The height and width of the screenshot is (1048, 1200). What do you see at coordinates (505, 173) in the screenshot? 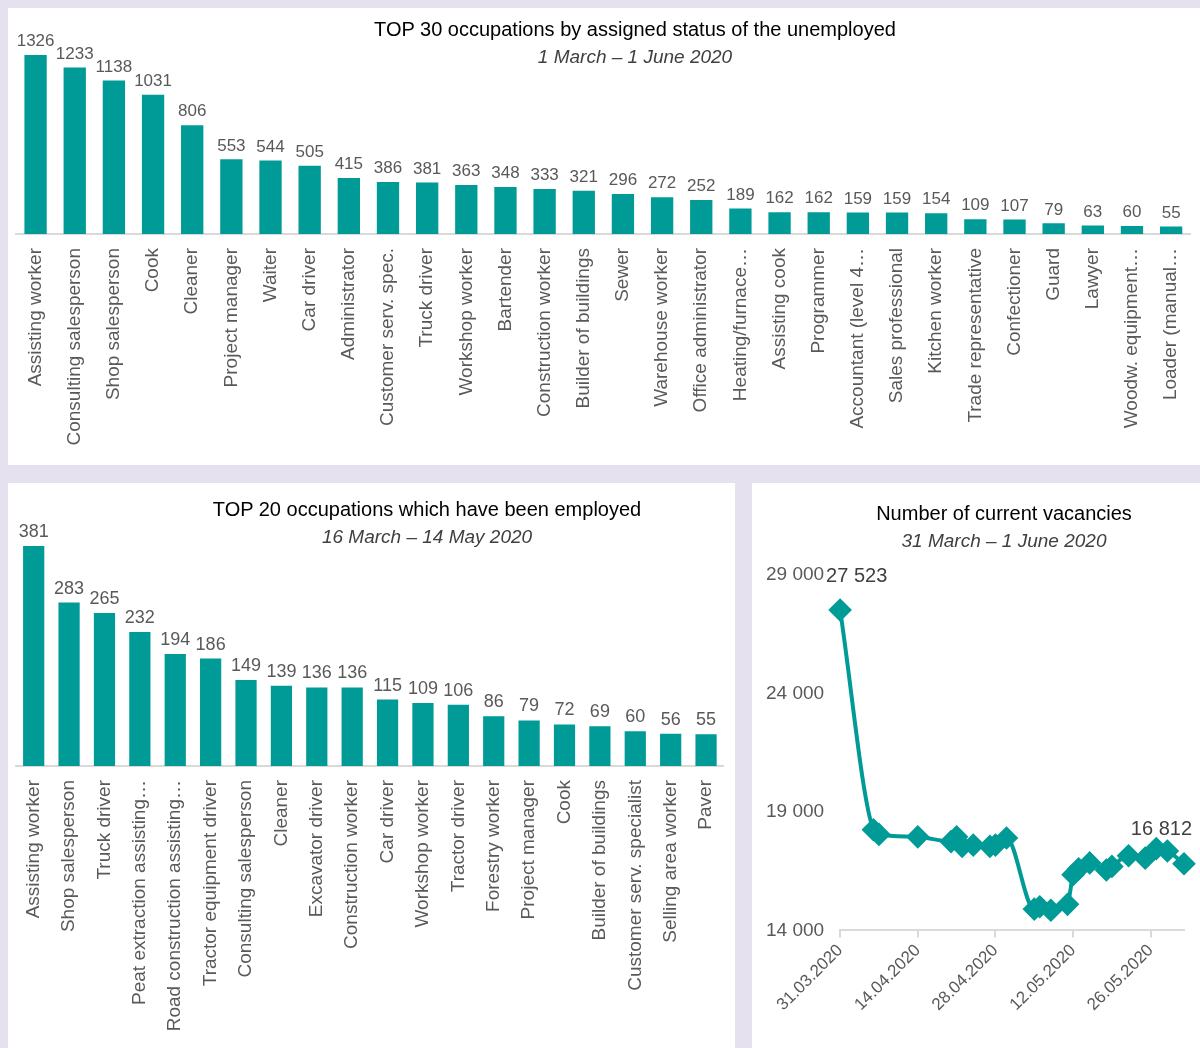
I see `data-label: 348` at bounding box center [505, 173].